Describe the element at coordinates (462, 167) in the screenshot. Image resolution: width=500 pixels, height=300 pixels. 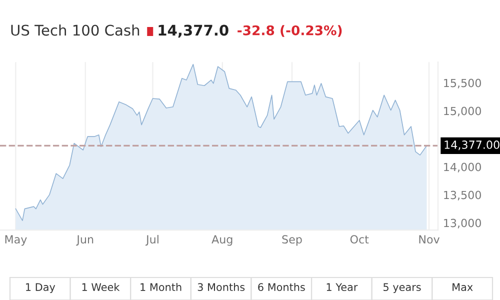
I see `y-tick-label: 14,000` at that location.